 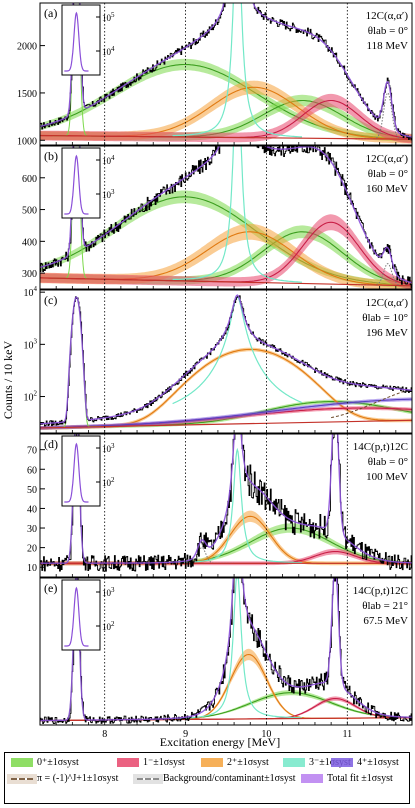 What do you see at coordinates (27, 141) in the screenshot?
I see `y-tick-label: 1000` at bounding box center [27, 141].